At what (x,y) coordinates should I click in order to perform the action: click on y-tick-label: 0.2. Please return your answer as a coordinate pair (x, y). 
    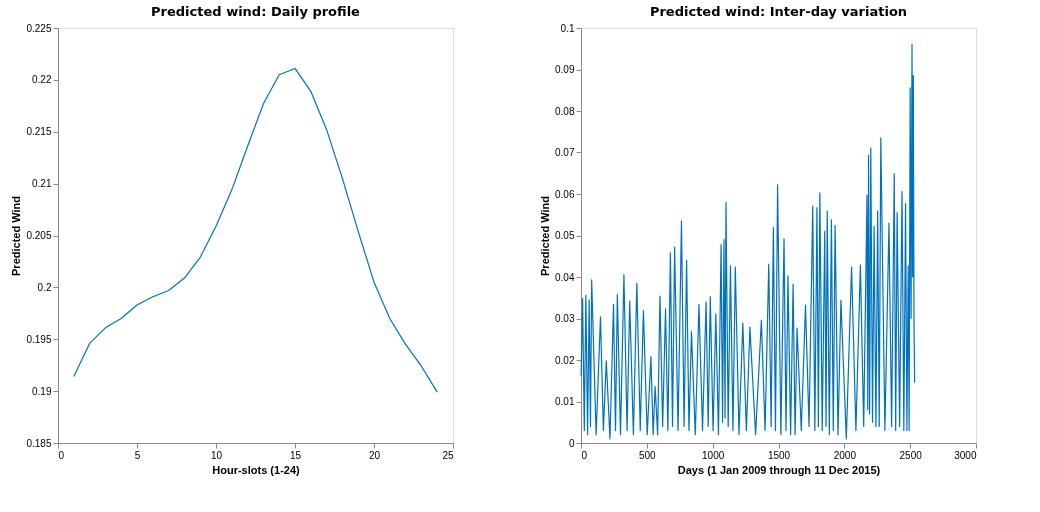
    Looking at the image, I should click on (44, 287).